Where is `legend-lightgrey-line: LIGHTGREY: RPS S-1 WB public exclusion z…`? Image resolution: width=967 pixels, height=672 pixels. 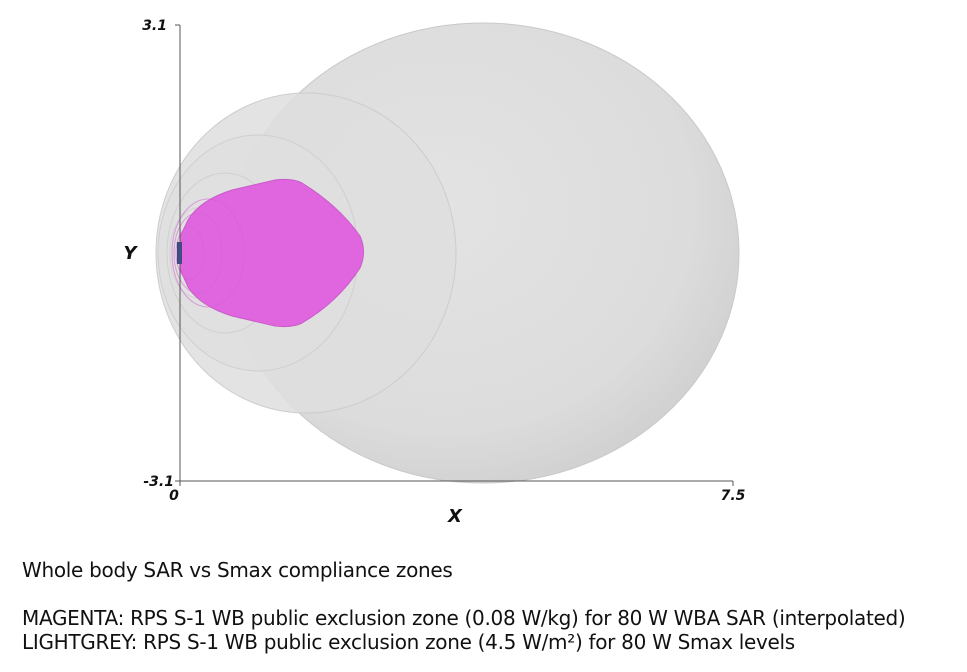 legend-lightgrey-line: LIGHTGREY: RPS S-1 WB public exclusion z… is located at coordinates (408, 642).